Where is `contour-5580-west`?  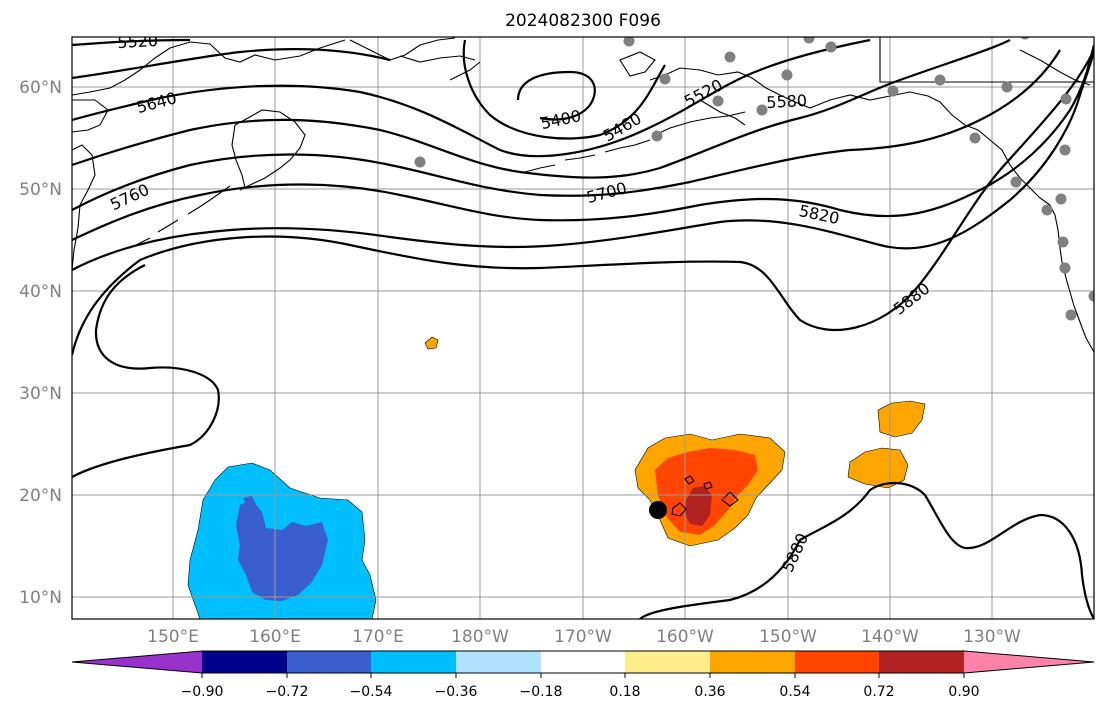
contour-5580-west is located at coordinates (231, 64).